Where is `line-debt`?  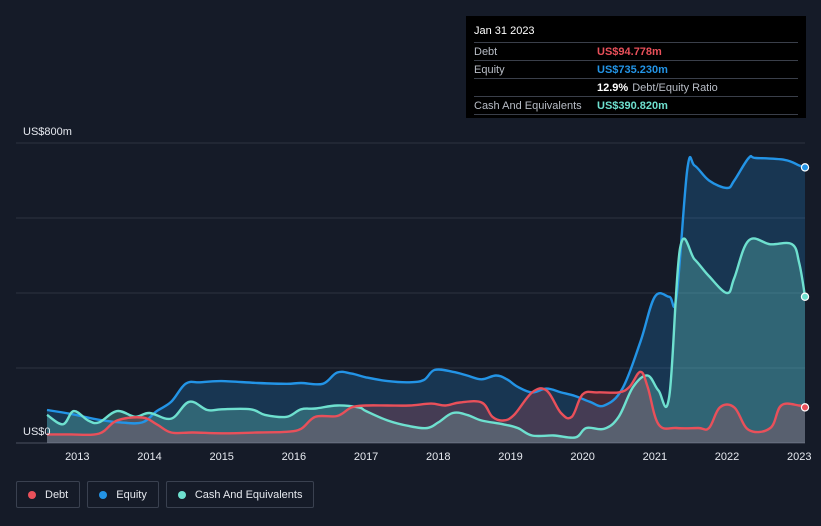
line-debt is located at coordinates (426, 403).